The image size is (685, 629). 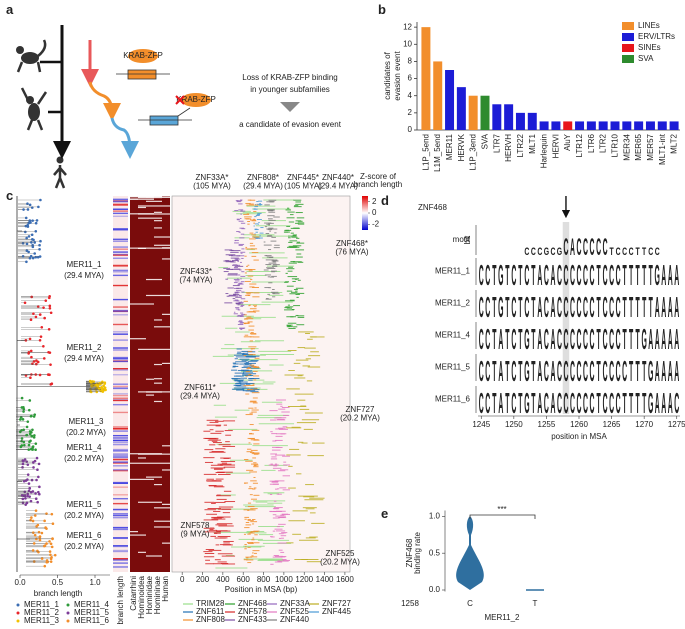 What do you see at coordinates (51, 87) in the screenshot?
I see `tree-branch` at bounding box center [51, 87].